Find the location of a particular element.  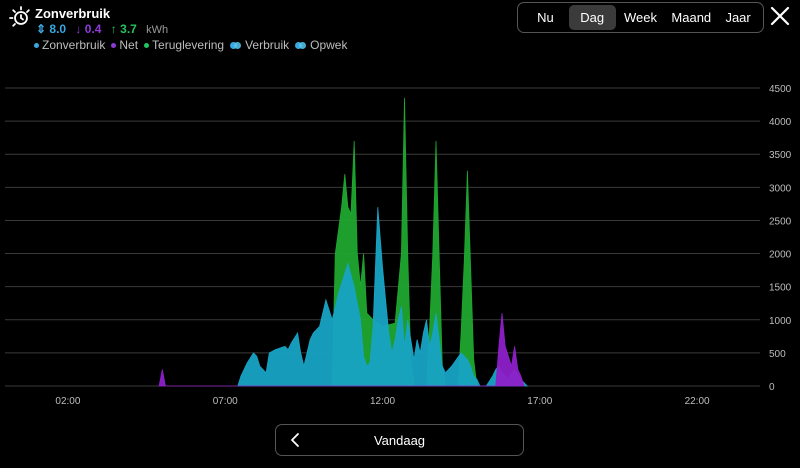

series-area-teruglevering is located at coordinates (404, 242).